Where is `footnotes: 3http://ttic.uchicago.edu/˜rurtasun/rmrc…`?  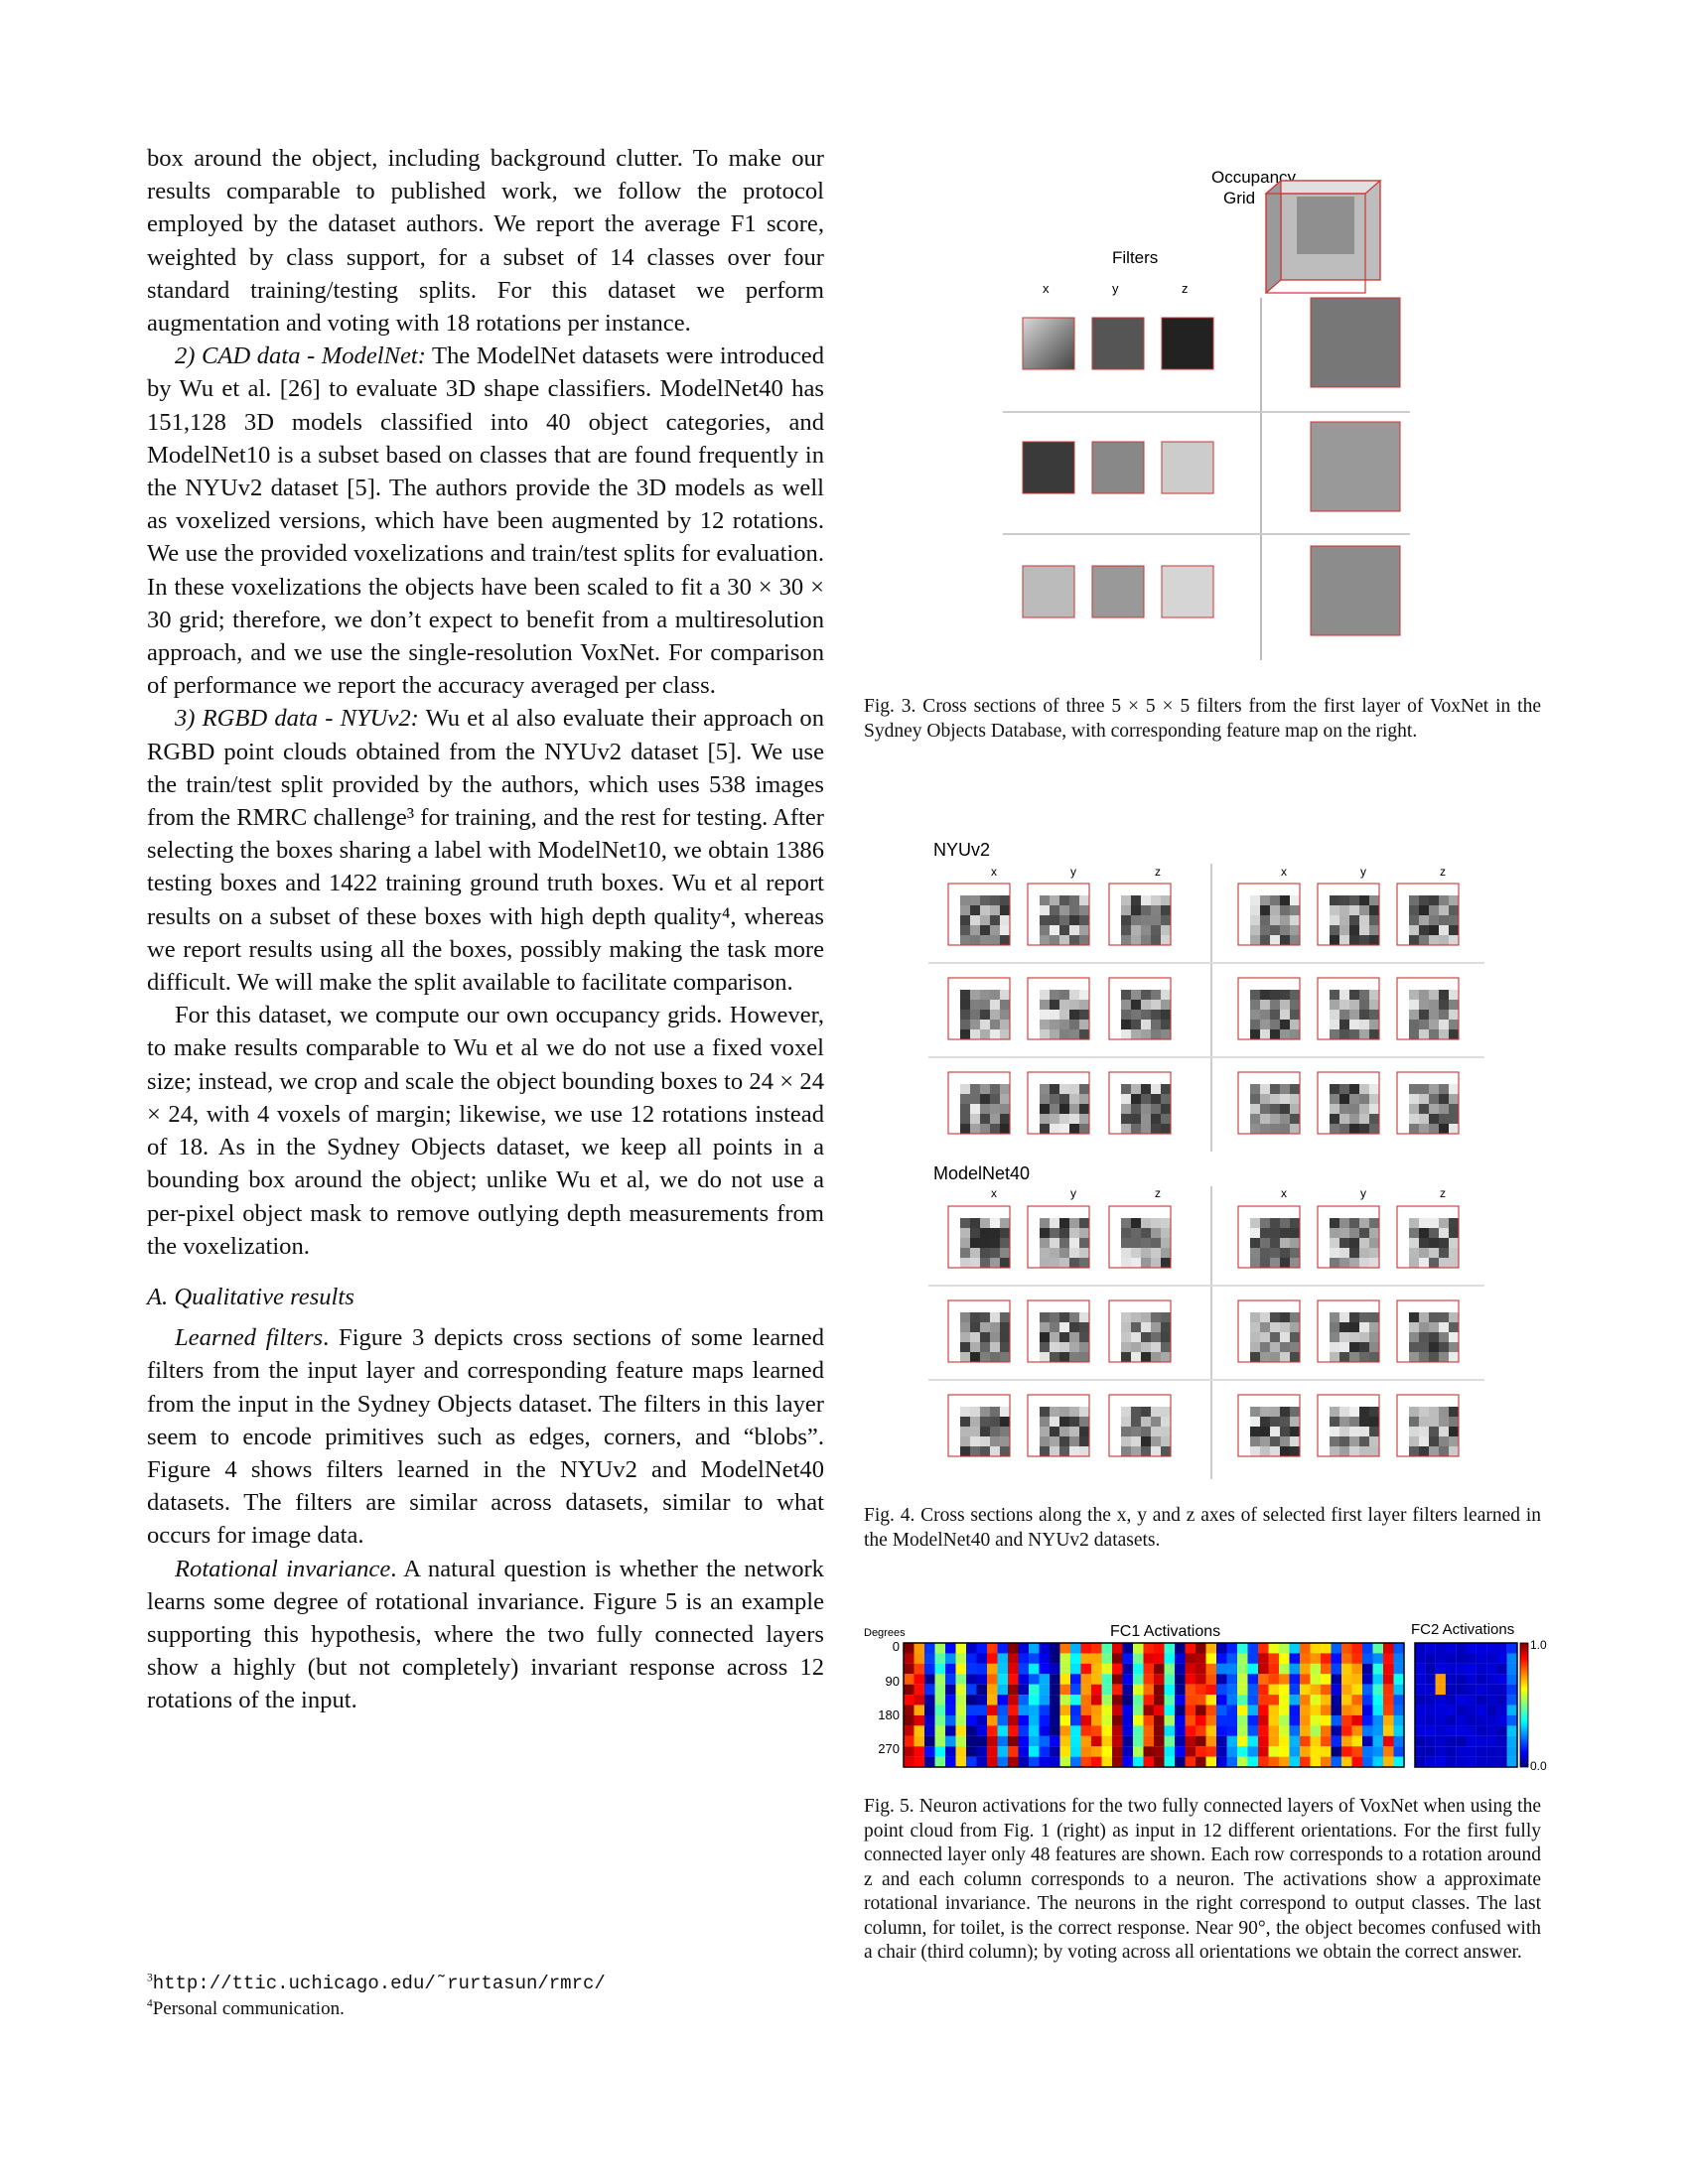 footnotes: 3http://ttic.uchicago.edu/˜rurtasun/rmrc… is located at coordinates (485, 1996).